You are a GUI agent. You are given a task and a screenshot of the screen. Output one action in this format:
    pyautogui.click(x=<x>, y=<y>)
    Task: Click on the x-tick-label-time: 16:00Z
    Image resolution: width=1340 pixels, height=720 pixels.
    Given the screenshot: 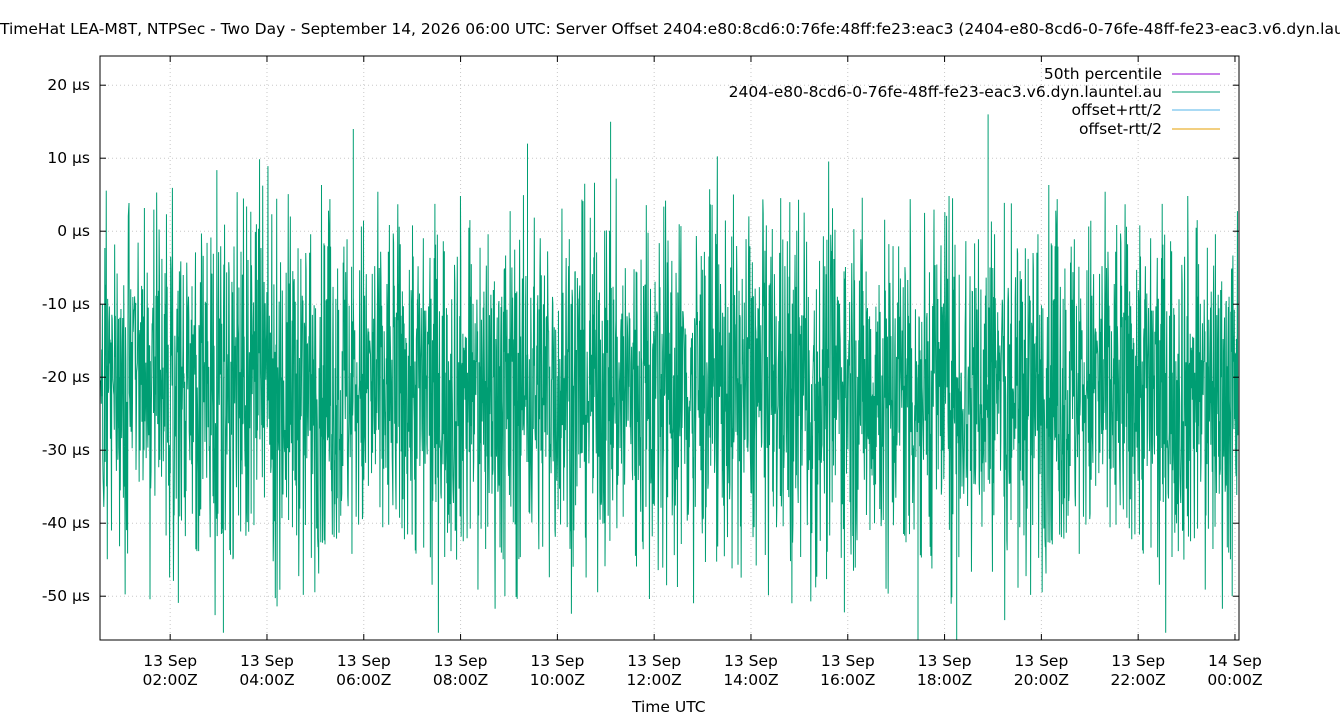 What is the action you would take?
    pyautogui.click(x=847, y=680)
    